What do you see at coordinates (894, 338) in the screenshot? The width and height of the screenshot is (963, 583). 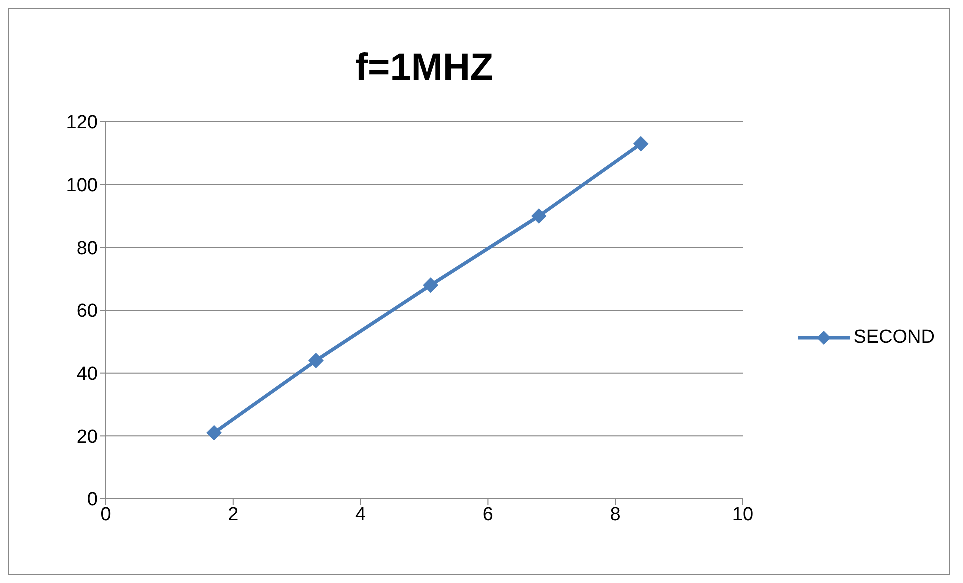 I see `legend-label: SECOND` at bounding box center [894, 338].